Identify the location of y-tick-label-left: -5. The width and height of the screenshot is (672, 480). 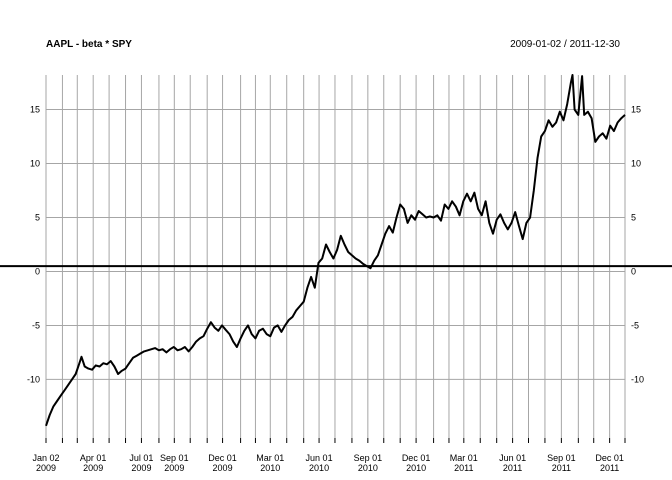
(36, 325).